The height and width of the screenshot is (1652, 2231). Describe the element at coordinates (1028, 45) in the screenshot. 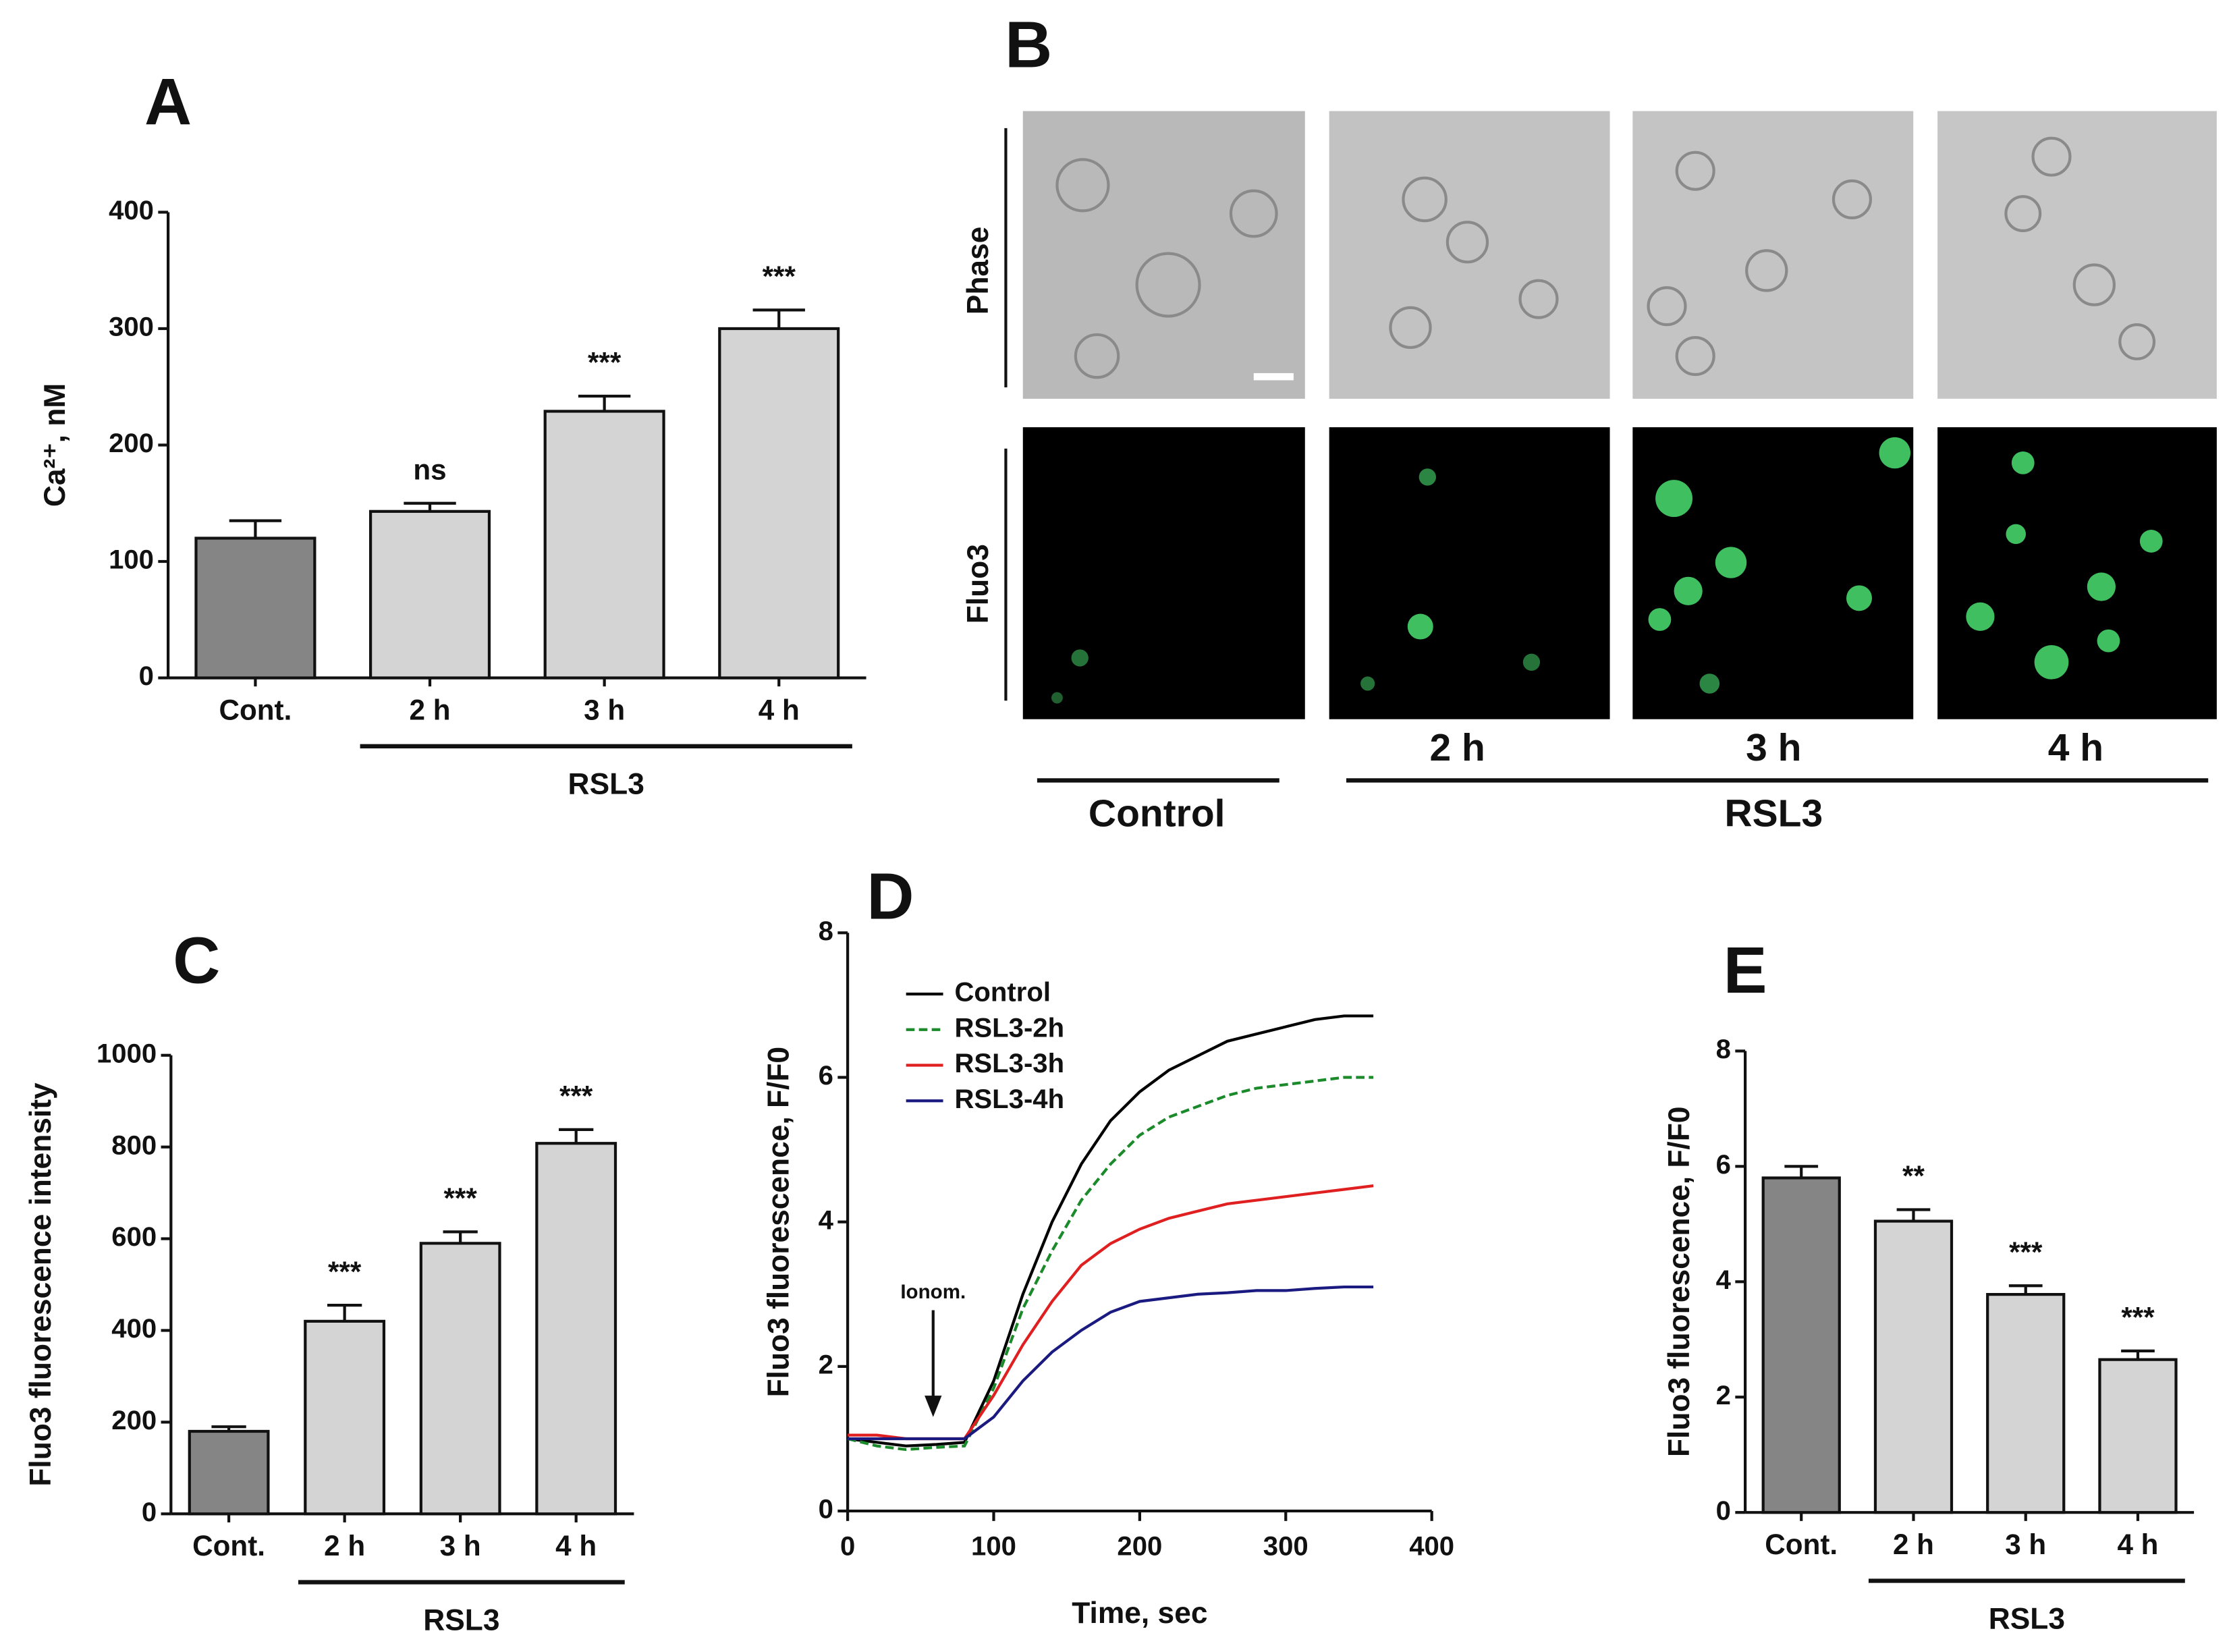

I see `panel-letter: B` at that location.